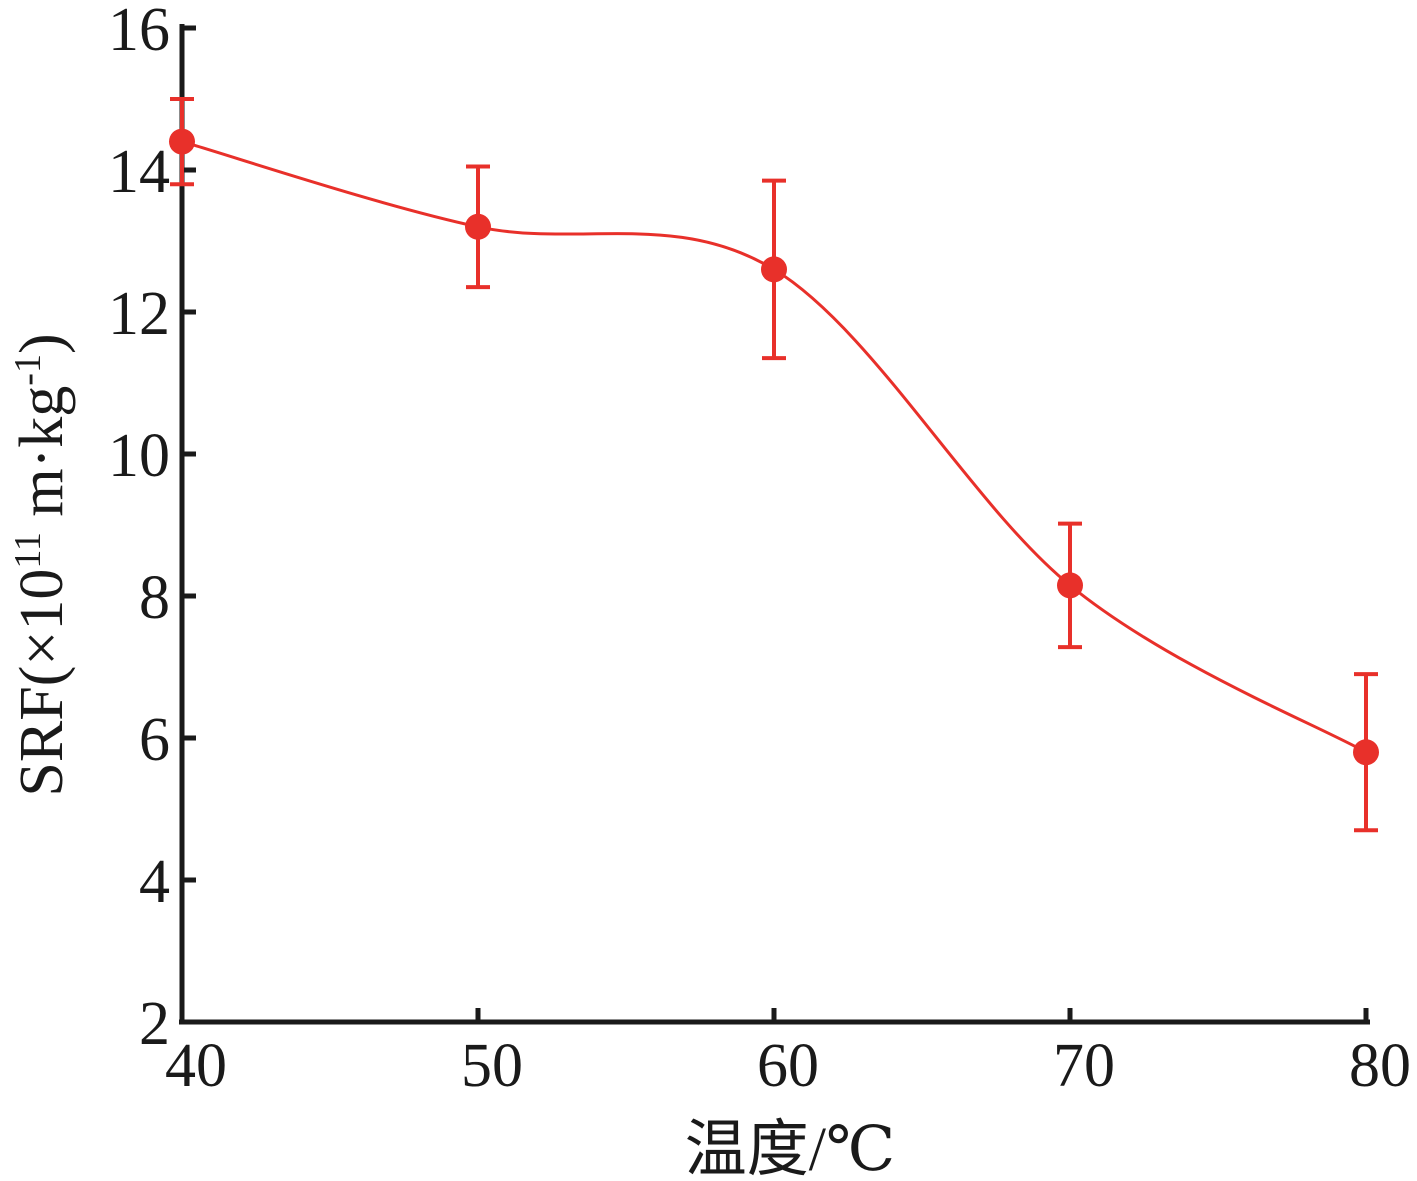 The image size is (1417, 1181). Describe the element at coordinates (154, 740) in the screenshot. I see `y-tick-label: 6` at that location.